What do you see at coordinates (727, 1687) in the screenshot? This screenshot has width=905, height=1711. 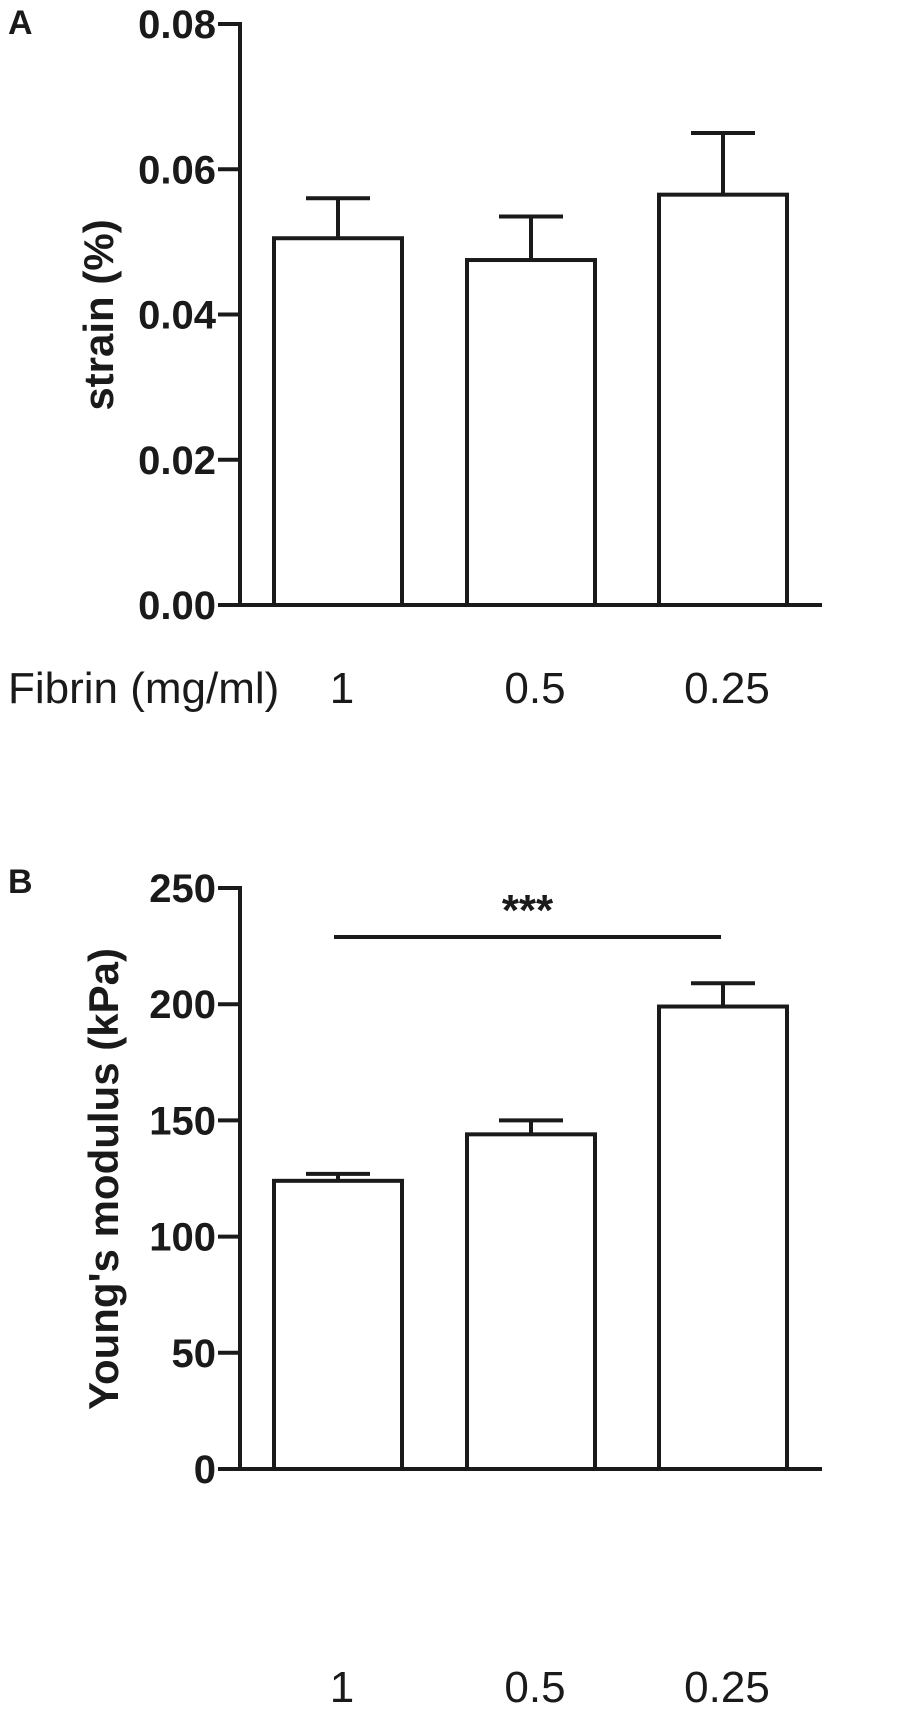 I see `panel-b-category-label-3: 0.25` at bounding box center [727, 1687].